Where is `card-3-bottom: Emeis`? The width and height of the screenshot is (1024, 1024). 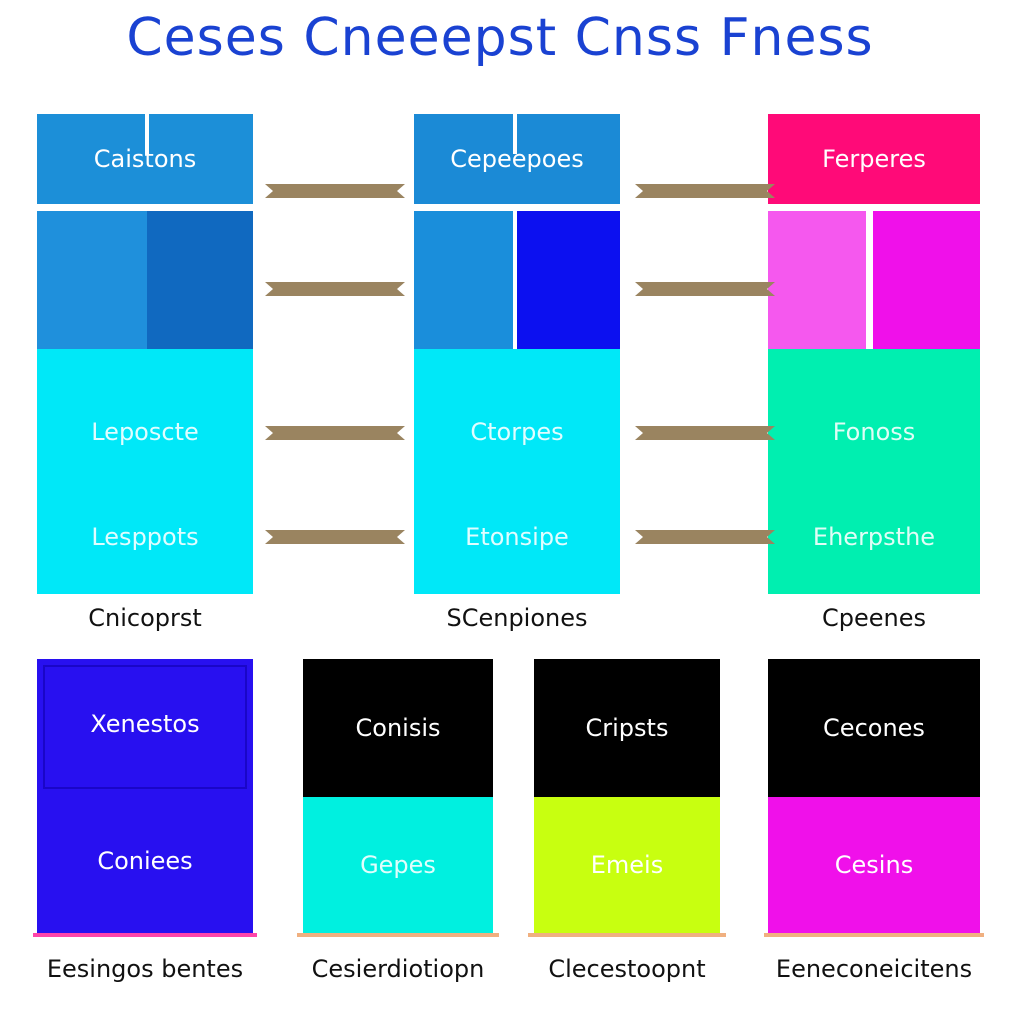 card-3-bottom: Emeis is located at coordinates (627, 865).